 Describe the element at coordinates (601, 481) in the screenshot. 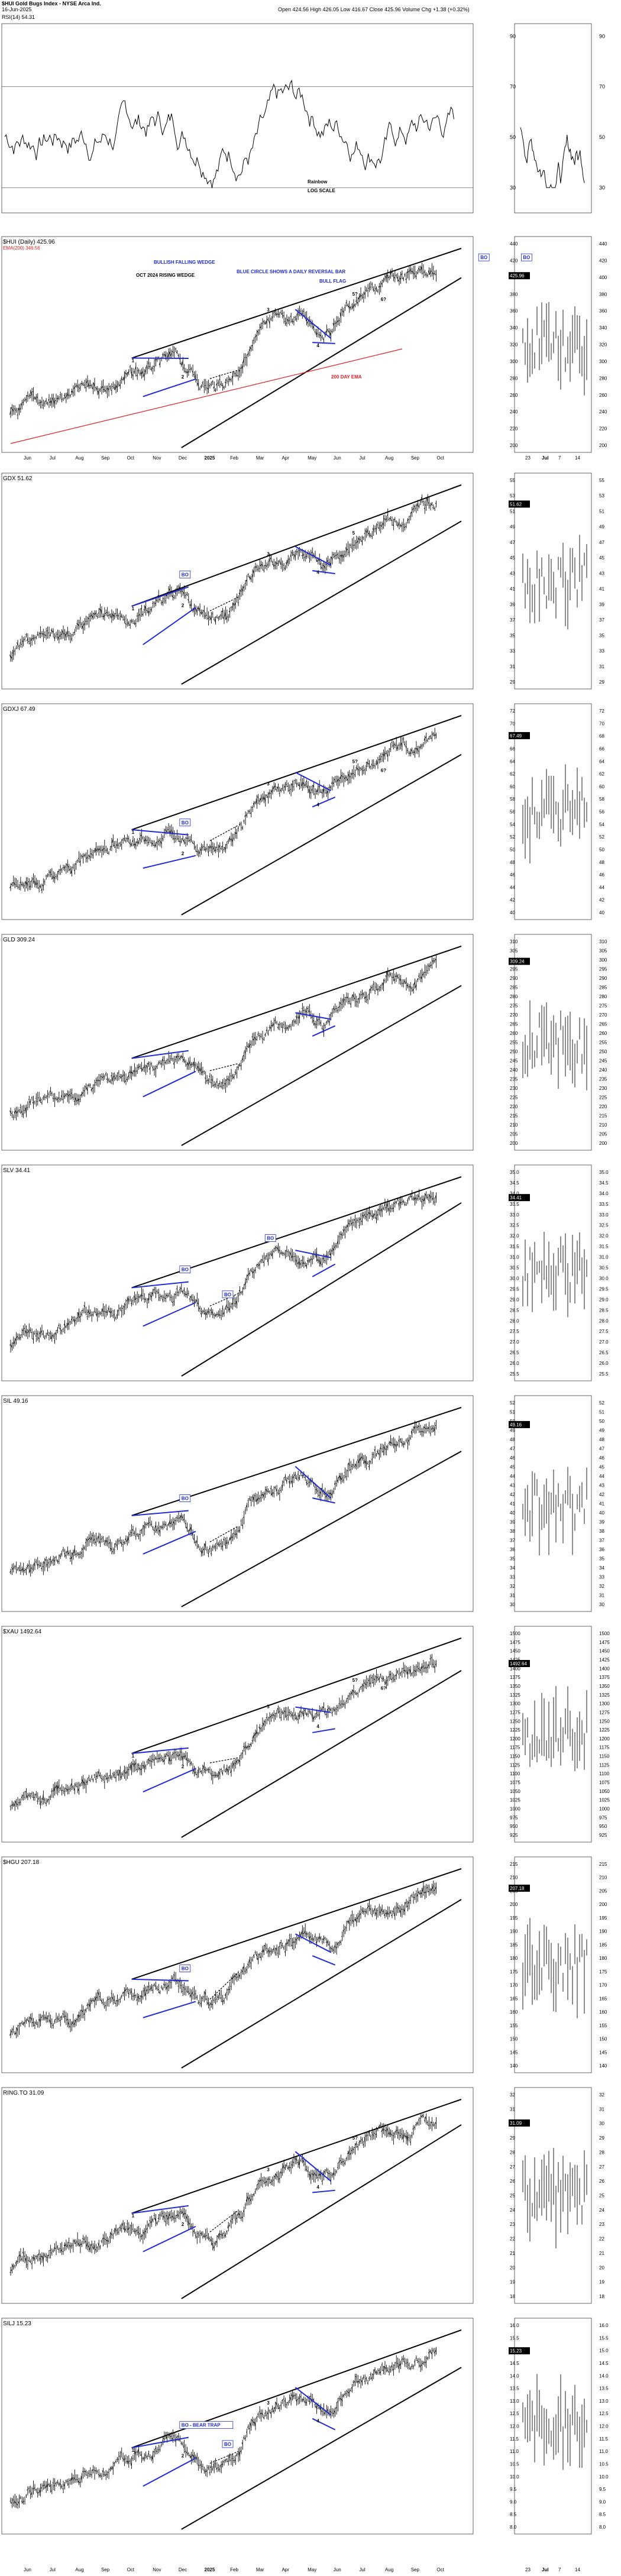

I see `hourly-tick-label: 55` at that location.